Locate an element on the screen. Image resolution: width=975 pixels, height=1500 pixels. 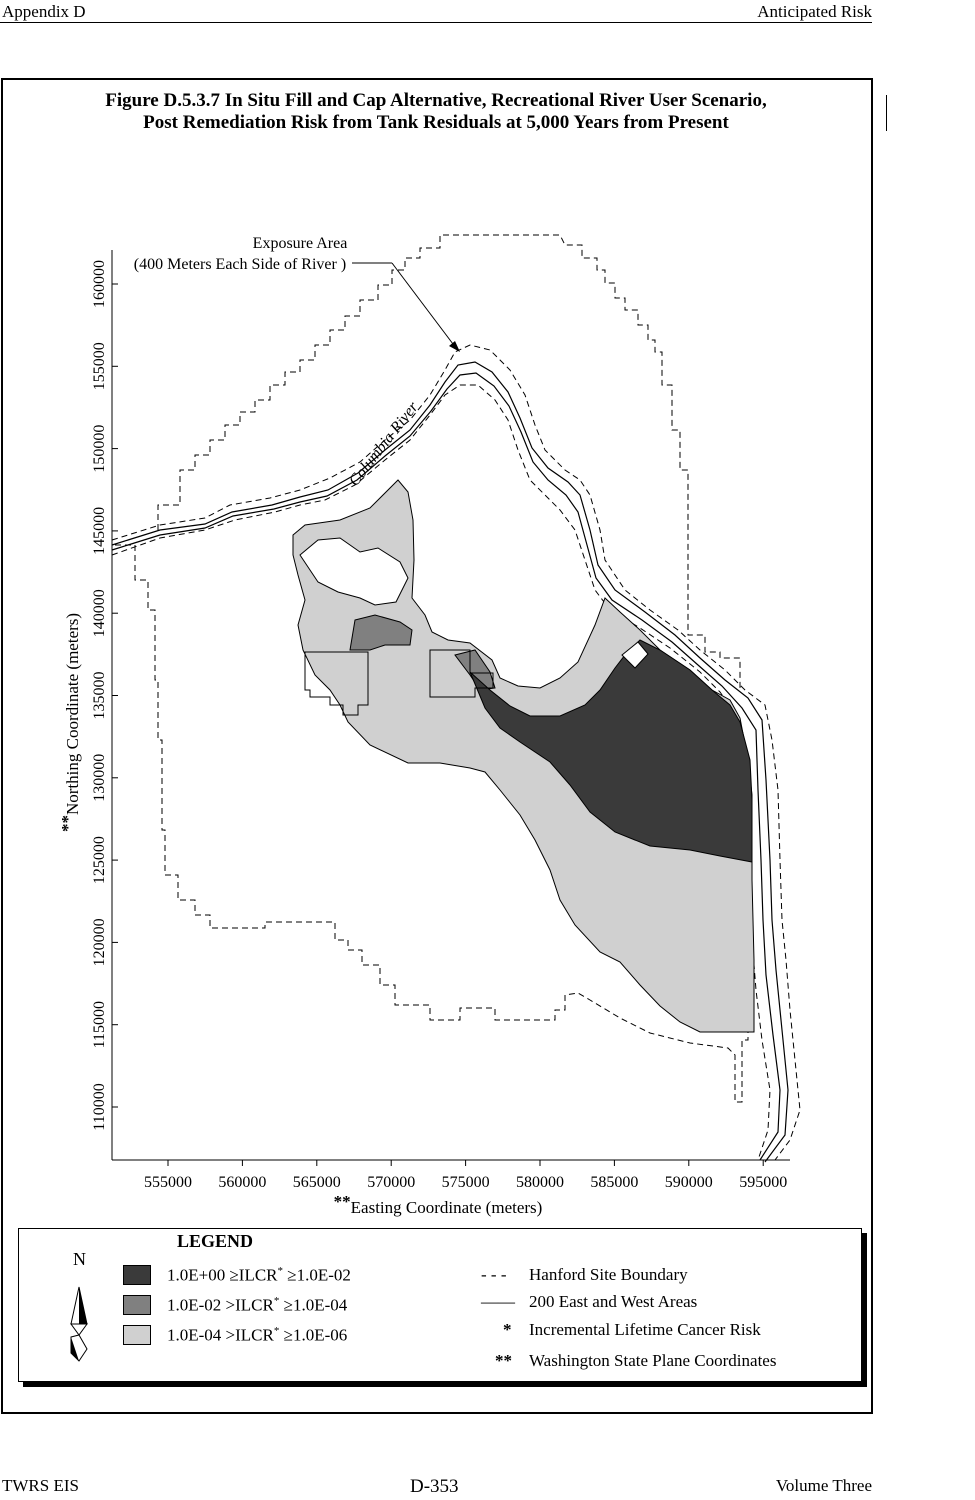
x-axis-label-prefix: ** is located at coordinates (342, 1201).